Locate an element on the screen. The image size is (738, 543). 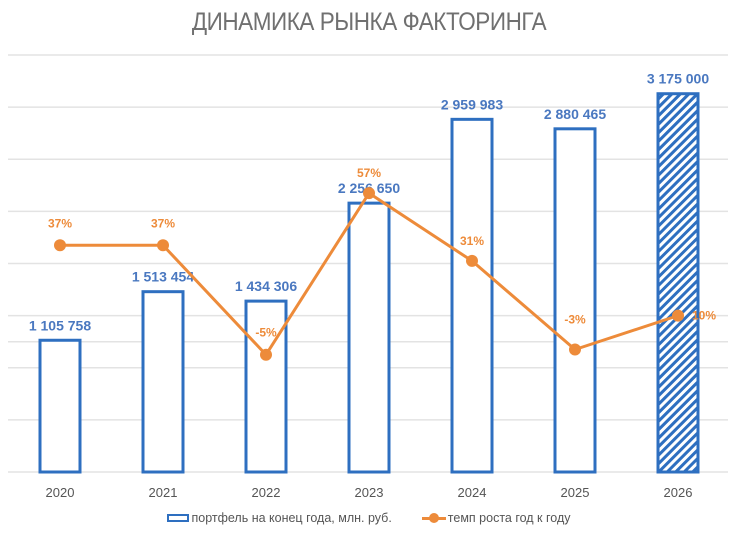
growth-label: 31% is located at coordinates (472, 241).